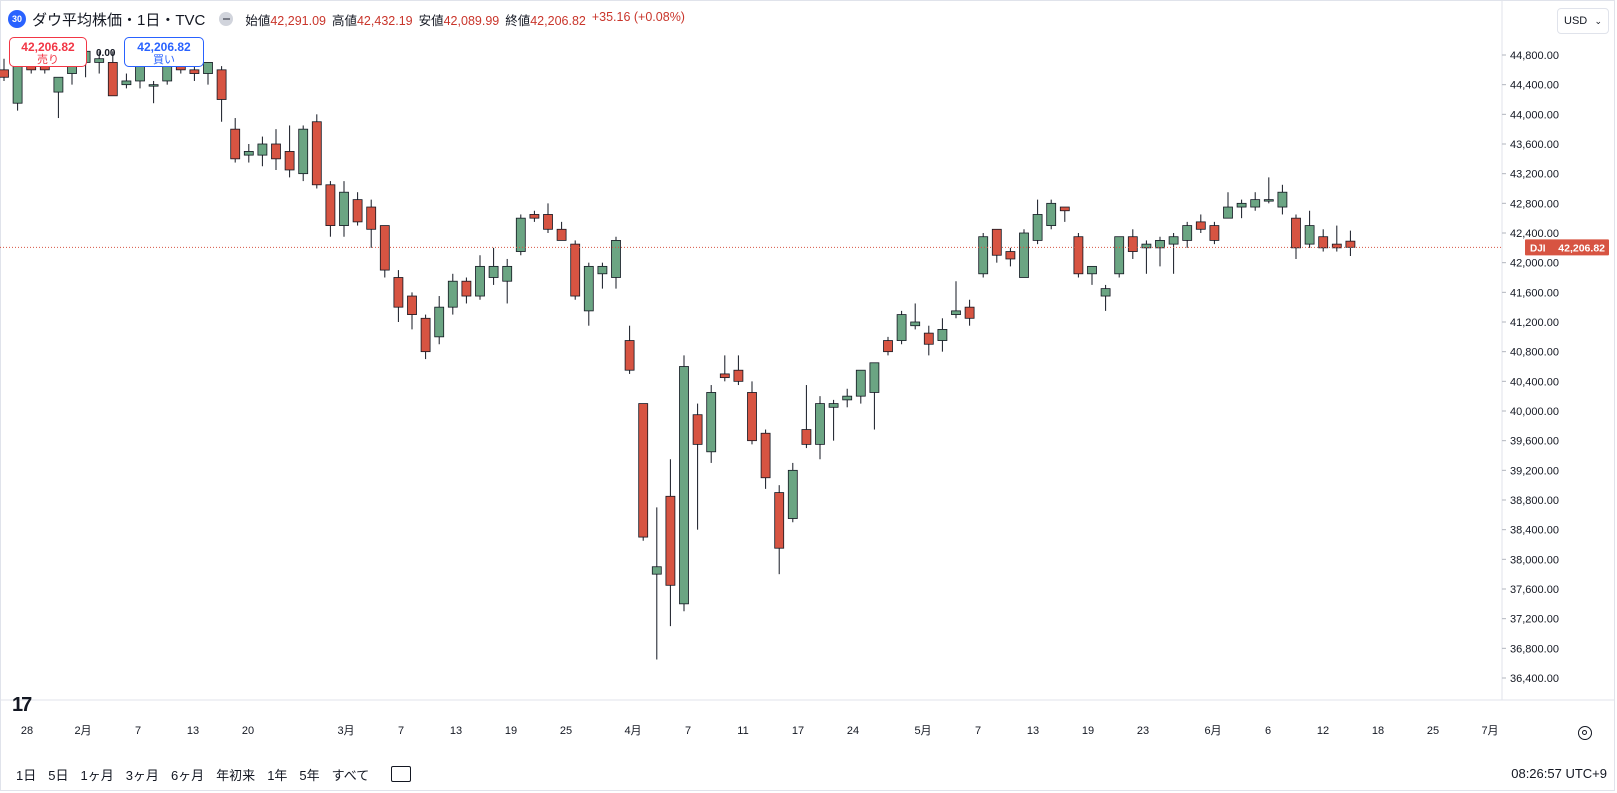 This screenshot has height=793, width=1617. Describe the element at coordinates (97, 775) in the screenshot. I see `timeframe-1m: 1ヶ月` at that location.